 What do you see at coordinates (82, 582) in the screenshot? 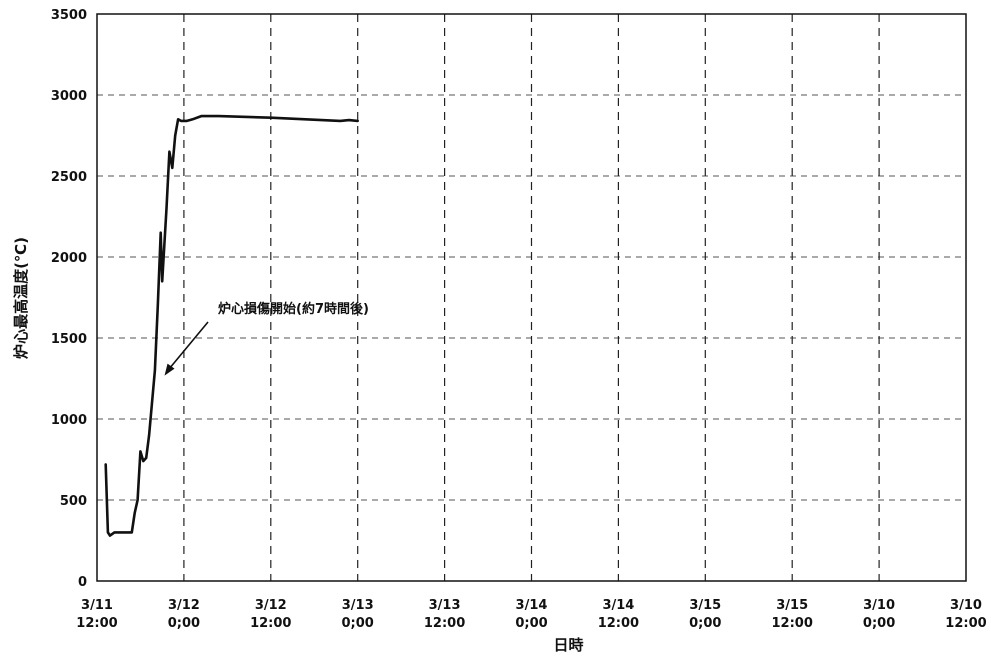
I see `y-tick-label: 0` at bounding box center [82, 582].